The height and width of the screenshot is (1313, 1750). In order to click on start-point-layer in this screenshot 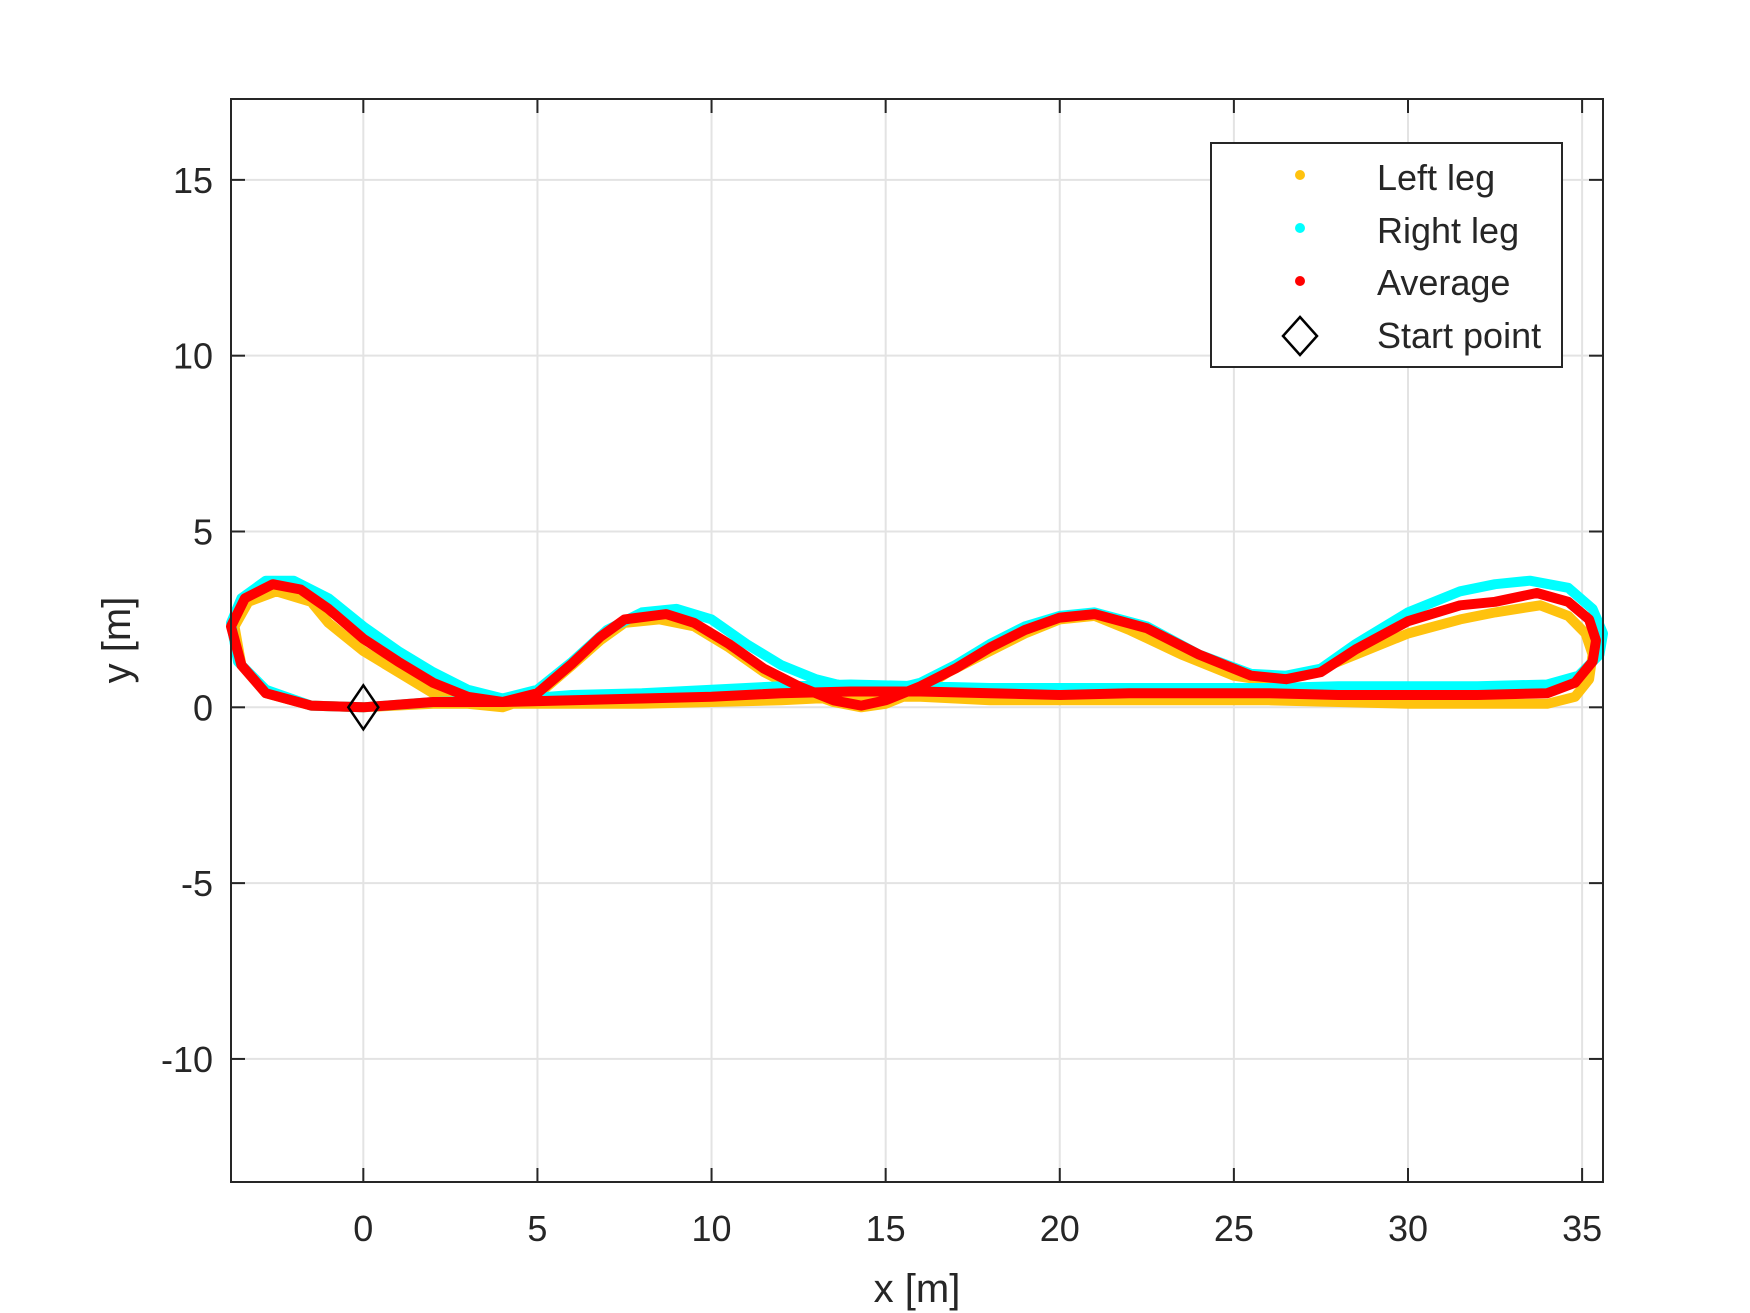, I will do `click(363, 707)`.